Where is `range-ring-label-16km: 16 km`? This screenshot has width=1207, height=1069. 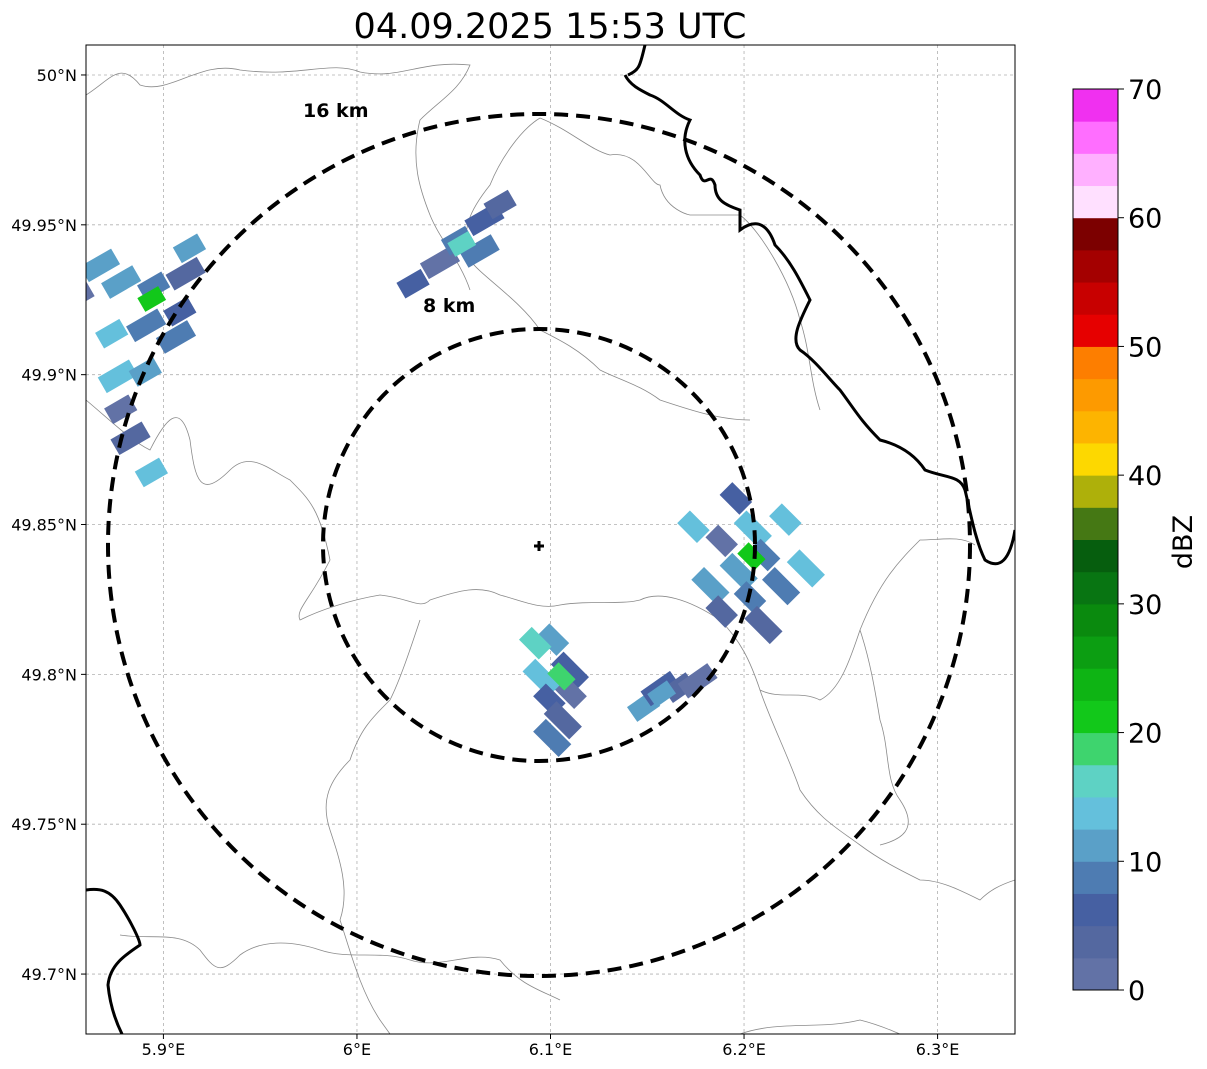 range-ring-label-16km: 16 km is located at coordinates (336, 111).